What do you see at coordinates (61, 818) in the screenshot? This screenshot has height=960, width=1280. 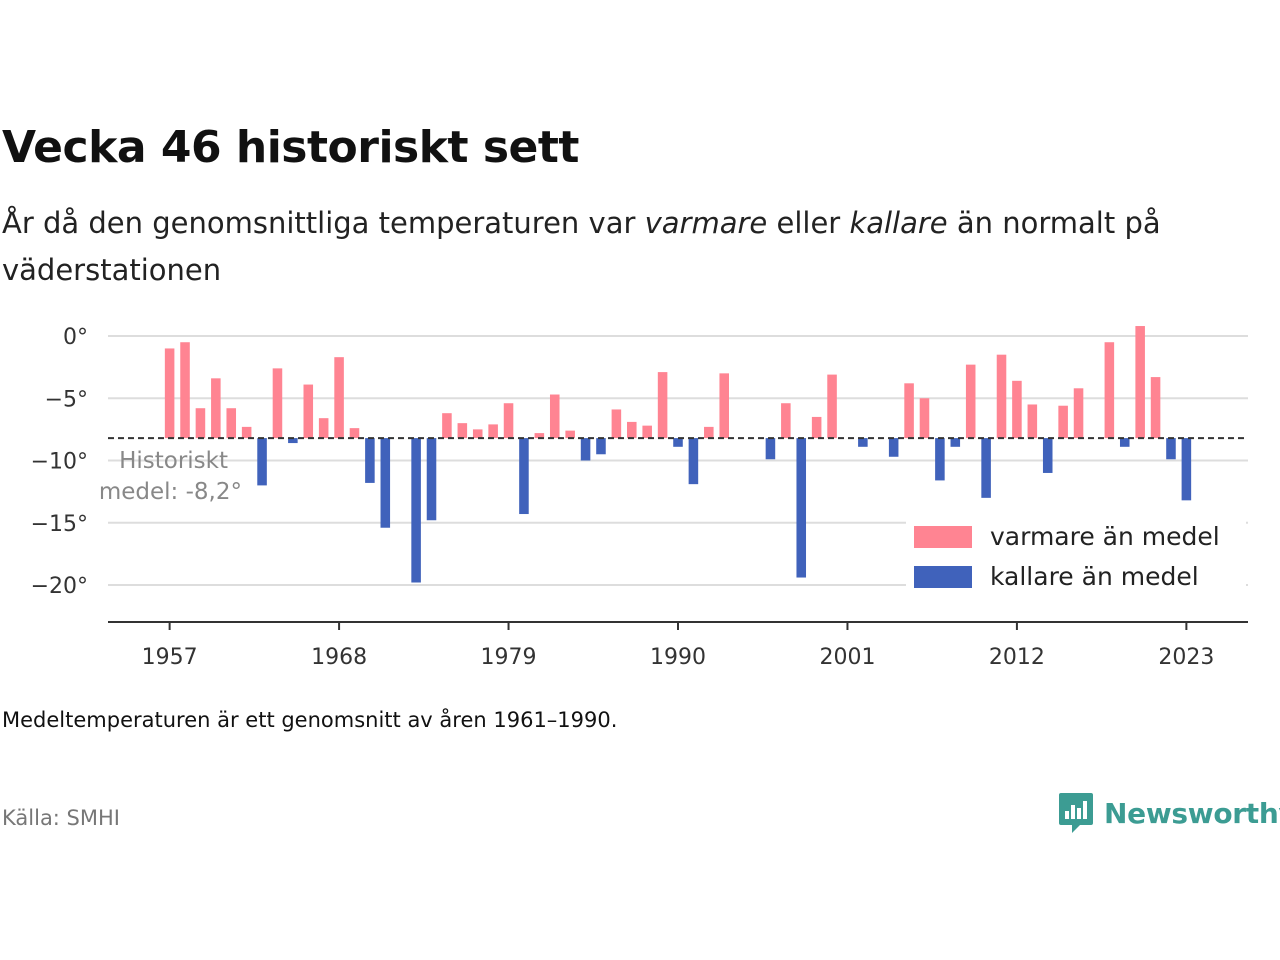 I see `source-label: Källa: SMHI` at bounding box center [61, 818].